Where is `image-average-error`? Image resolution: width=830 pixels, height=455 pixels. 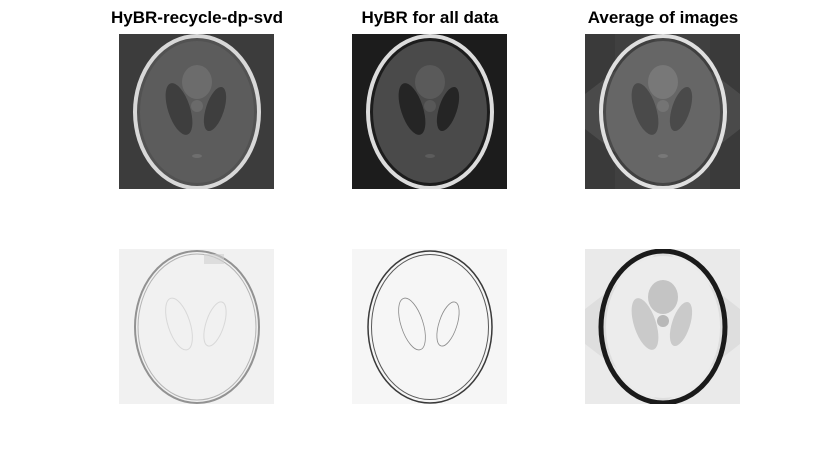
image-average-error is located at coordinates (662, 326).